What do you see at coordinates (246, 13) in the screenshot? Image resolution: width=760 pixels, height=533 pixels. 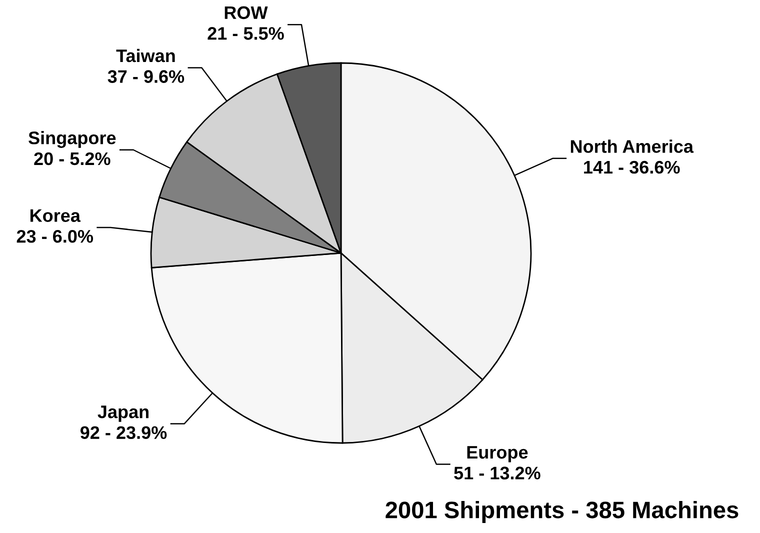 I see `slice-label: ROW` at bounding box center [246, 13].